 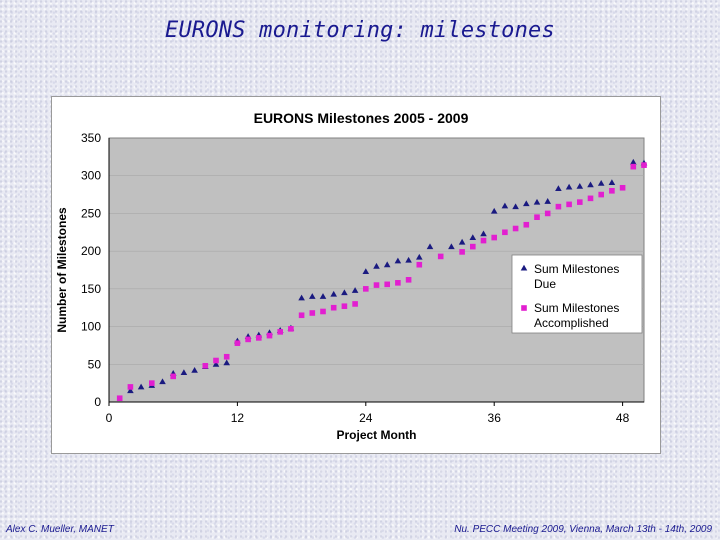 What do you see at coordinates (109, 418) in the screenshot?
I see `x-tick-label: 0` at bounding box center [109, 418].